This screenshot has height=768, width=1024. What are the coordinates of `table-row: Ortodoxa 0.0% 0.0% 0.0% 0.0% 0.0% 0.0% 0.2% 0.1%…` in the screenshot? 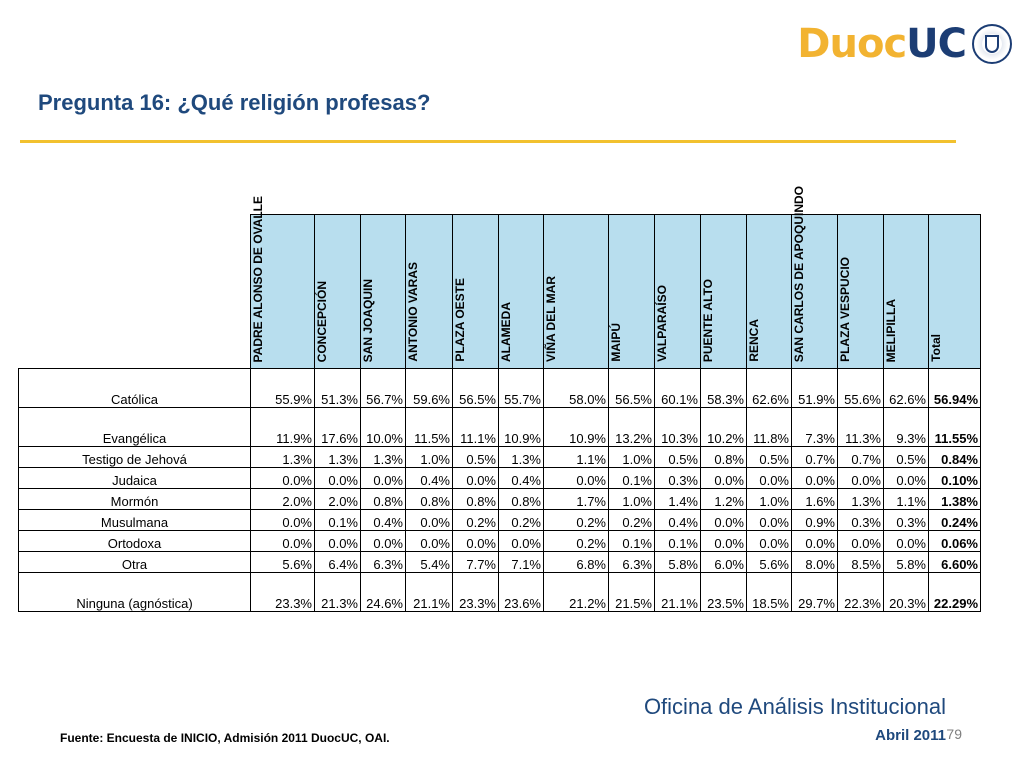 It's located at (499, 541).